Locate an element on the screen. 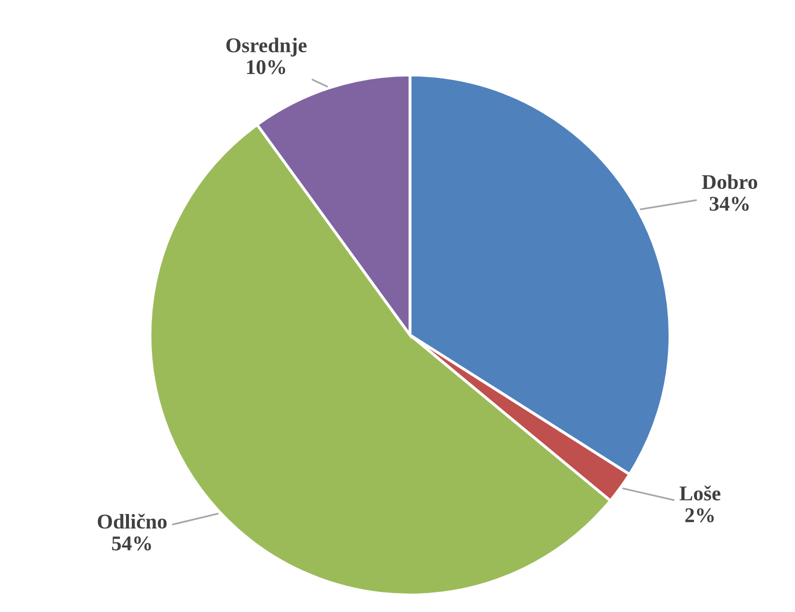  slice-label: Osrednje is located at coordinates (266, 47).